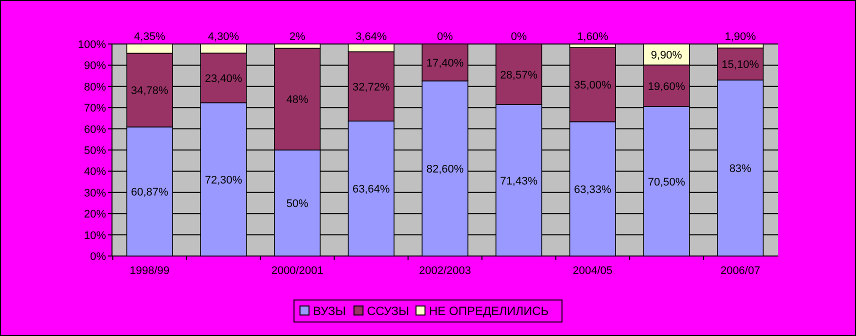 The height and width of the screenshot is (336, 856). I want to click on data-label: 3,64%, so click(371, 37).